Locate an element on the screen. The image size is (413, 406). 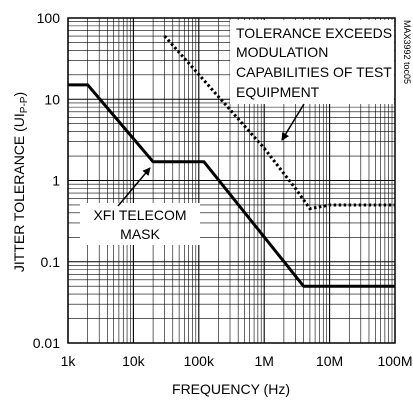
y-tick-label: 100 is located at coordinates (49, 18).